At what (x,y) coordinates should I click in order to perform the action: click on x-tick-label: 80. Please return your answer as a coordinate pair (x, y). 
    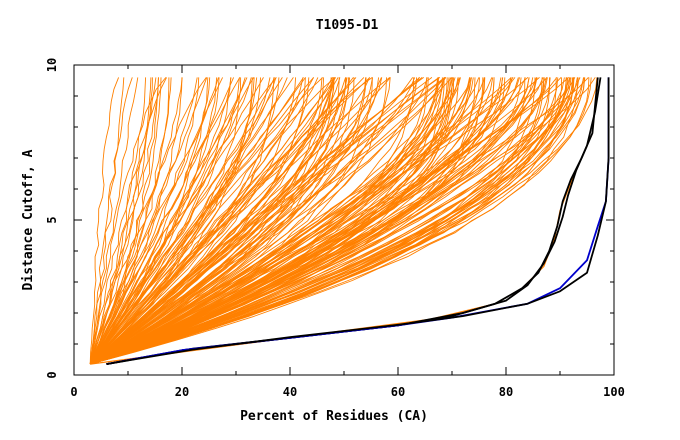
    Looking at the image, I should click on (506, 392).